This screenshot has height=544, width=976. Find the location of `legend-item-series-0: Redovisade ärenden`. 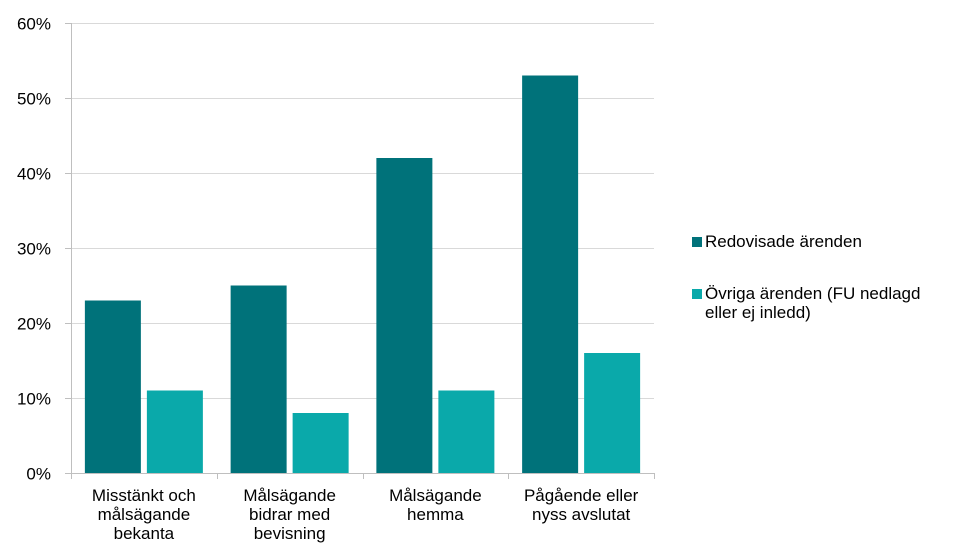

legend-item-series-0: Redovisade ärenden is located at coordinates (834, 241).